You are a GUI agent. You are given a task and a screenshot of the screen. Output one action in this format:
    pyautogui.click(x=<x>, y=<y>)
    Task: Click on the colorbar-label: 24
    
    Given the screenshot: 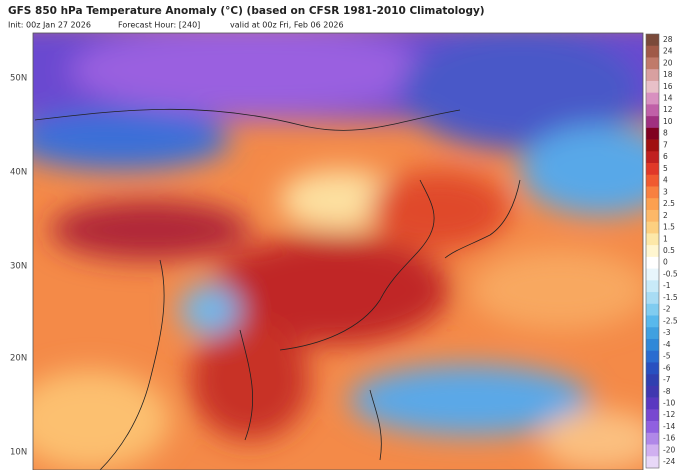 What is the action you would take?
    pyautogui.click(x=668, y=51)
    